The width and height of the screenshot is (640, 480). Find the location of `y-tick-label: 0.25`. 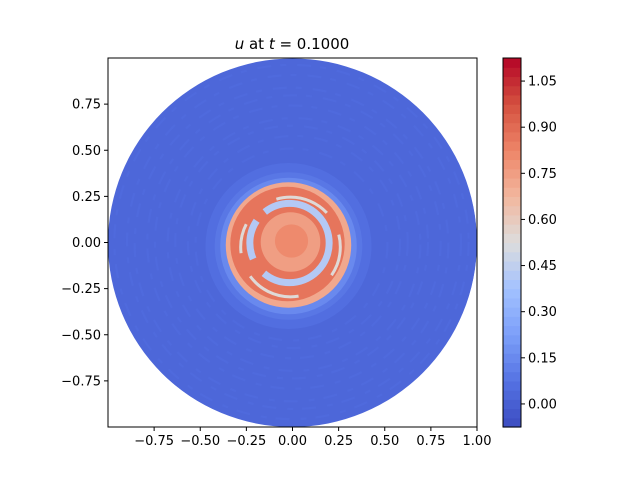

y-tick-label: 0.25 is located at coordinates (86, 197).